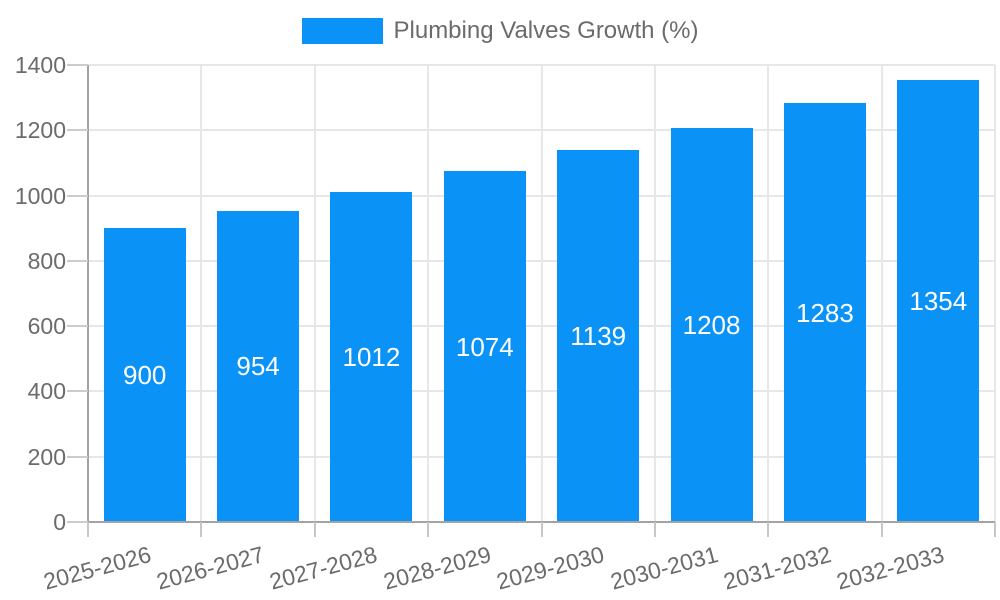  I want to click on y-axis-label: 1200, so click(40, 130).